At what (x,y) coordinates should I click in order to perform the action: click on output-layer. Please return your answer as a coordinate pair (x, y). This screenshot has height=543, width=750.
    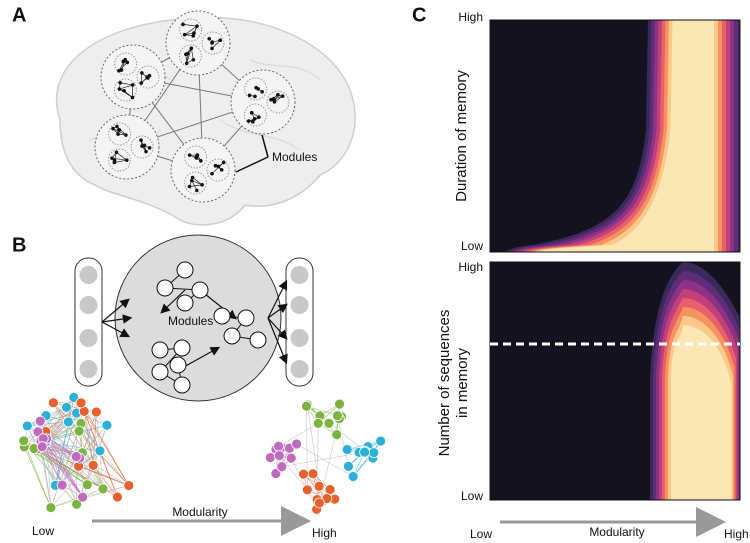
    Looking at the image, I should click on (299, 322).